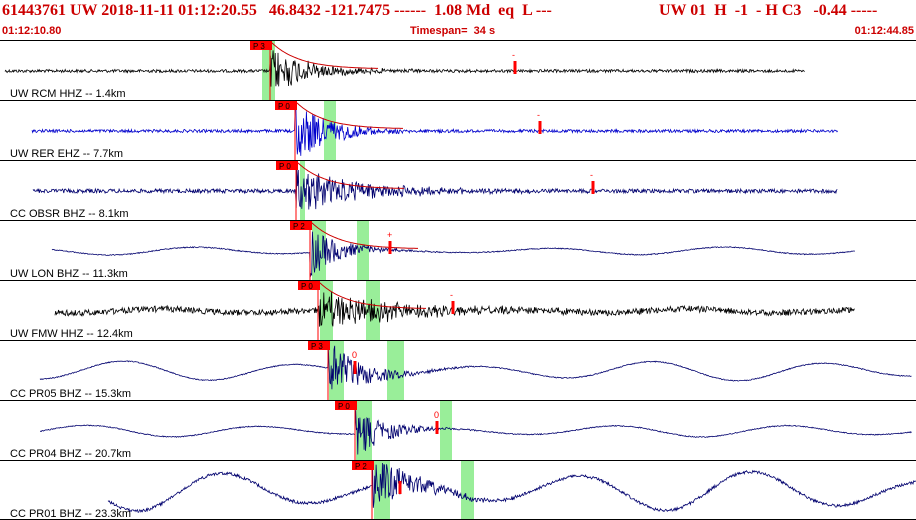  Describe the element at coordinates (389, 235) in the screenshot. I see `amplitude-marker-label: +` at that location.